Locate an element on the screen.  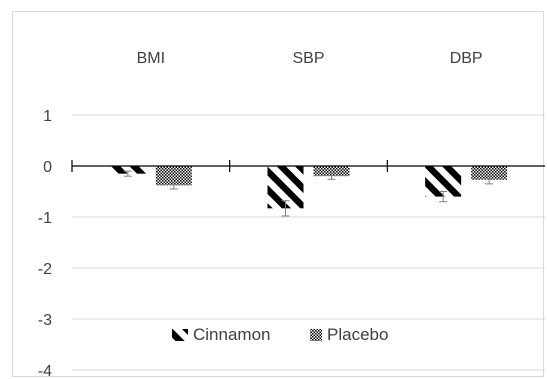
y-tick-label: 1 is located at coordinates (47, 116).